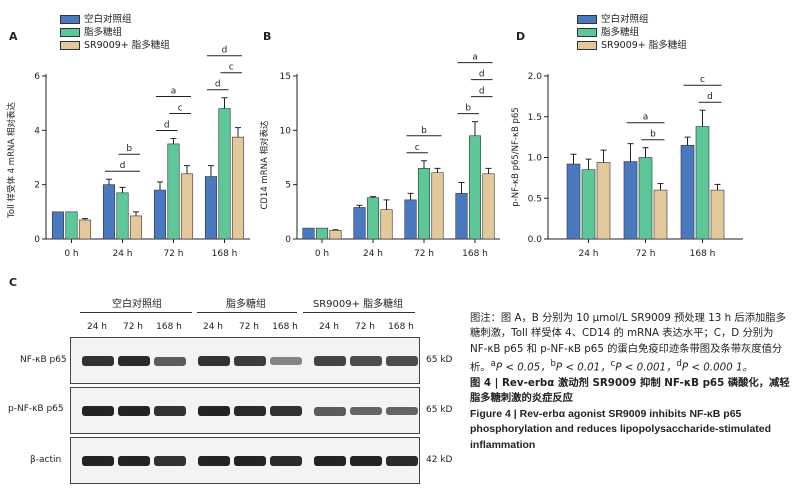 The height and width of the screenshot is (493, 805). What do you see at coordinates (108, 19) in the screenshot?
I see `legend-label-control: 空白对照组` at bounding box center [108, 19].